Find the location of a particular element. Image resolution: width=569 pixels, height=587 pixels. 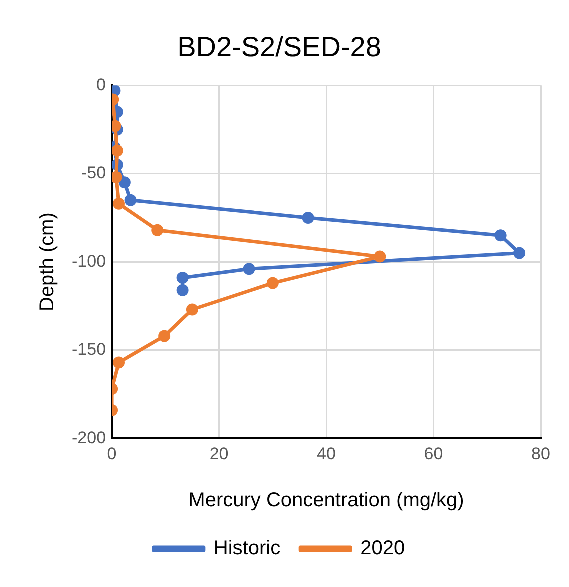

x-tick-label: 80 is located at coordinates (541, 454).